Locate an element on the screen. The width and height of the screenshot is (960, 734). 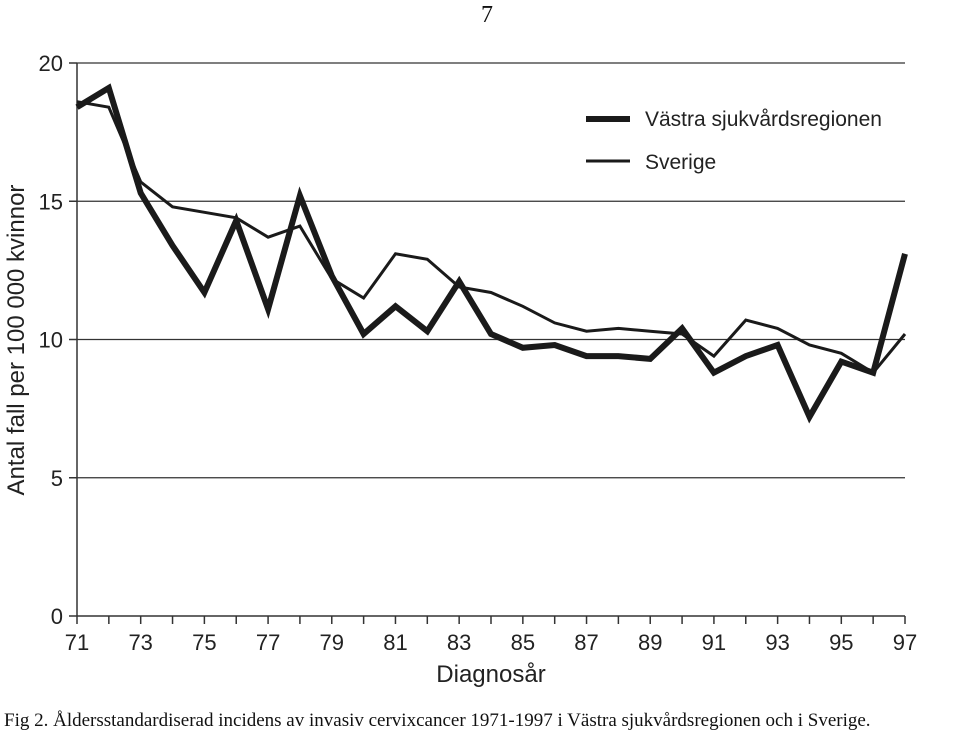
legend-label-sverige: Sverige is located at coordinates (680, 162).